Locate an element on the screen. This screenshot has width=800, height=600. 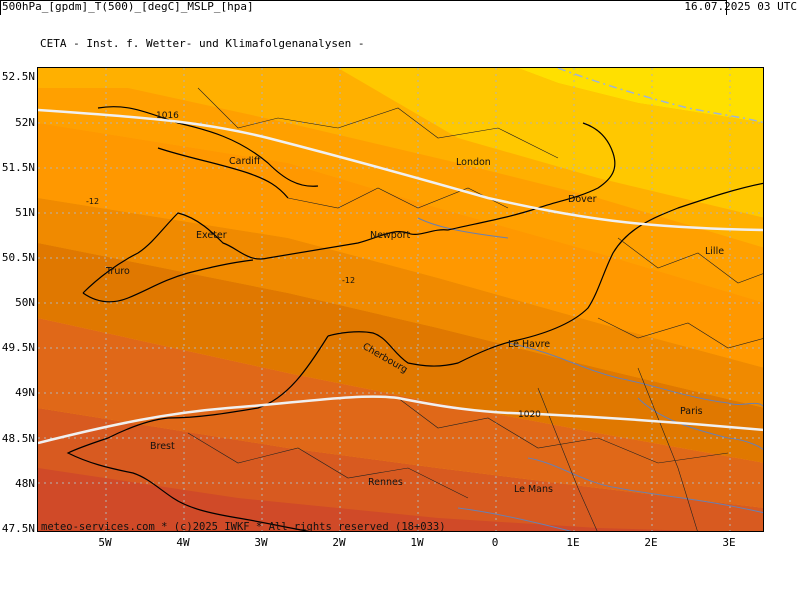
lon-label: 2W is located at coordinates (339, 542).